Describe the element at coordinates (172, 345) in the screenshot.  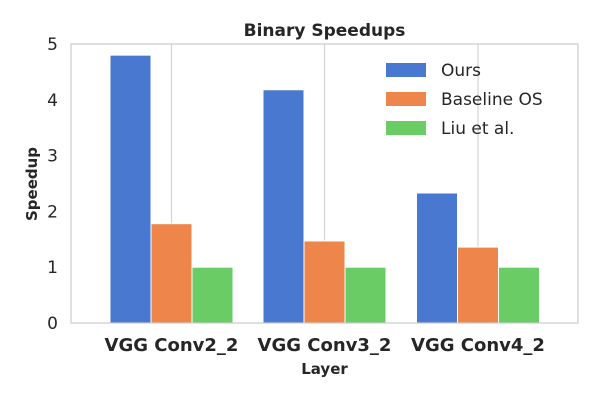
I see `x-tick-label: VGG Conv2_2` at that location.